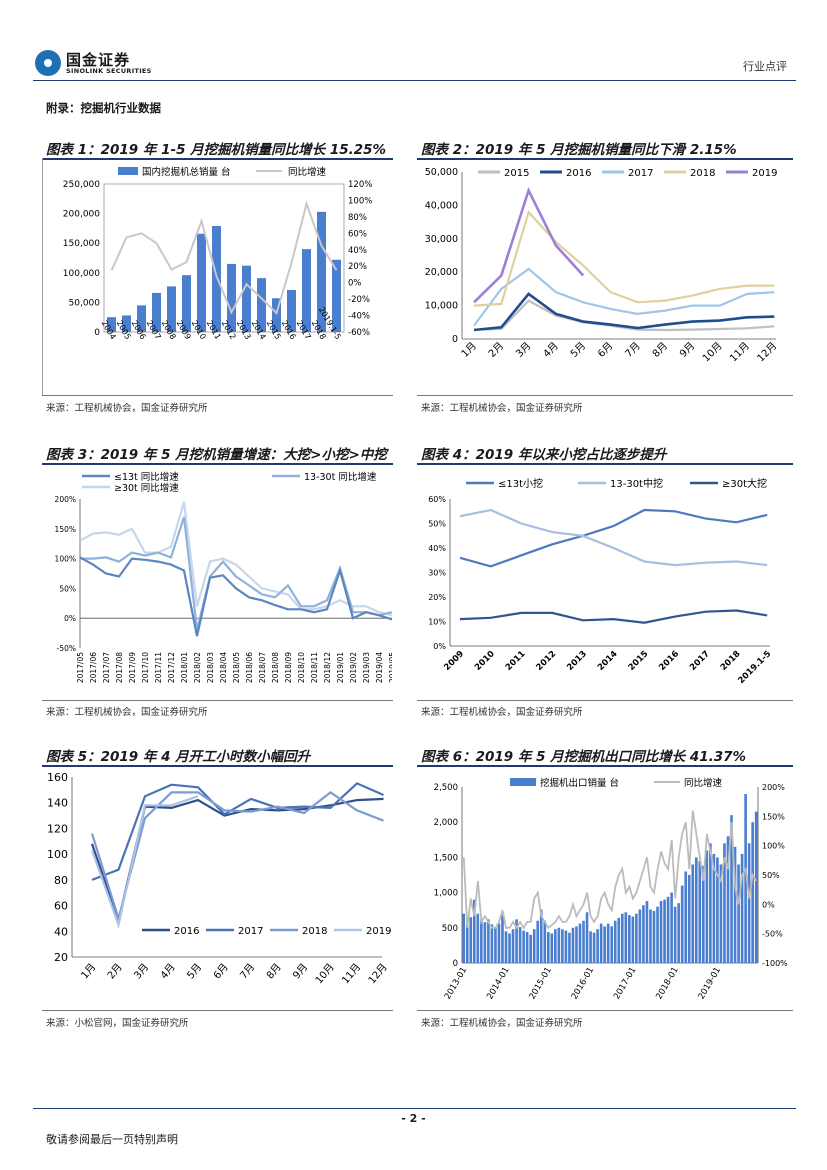 The width and height of the screenshot is (827, 1170). What do you see at coordinates (216, 455) in the screenshot?
I see `chart-3-title: 图表 3：2019 年 5 月挖机销量增速：大挖>小挖>中挖` at bounding box center [216, 455].